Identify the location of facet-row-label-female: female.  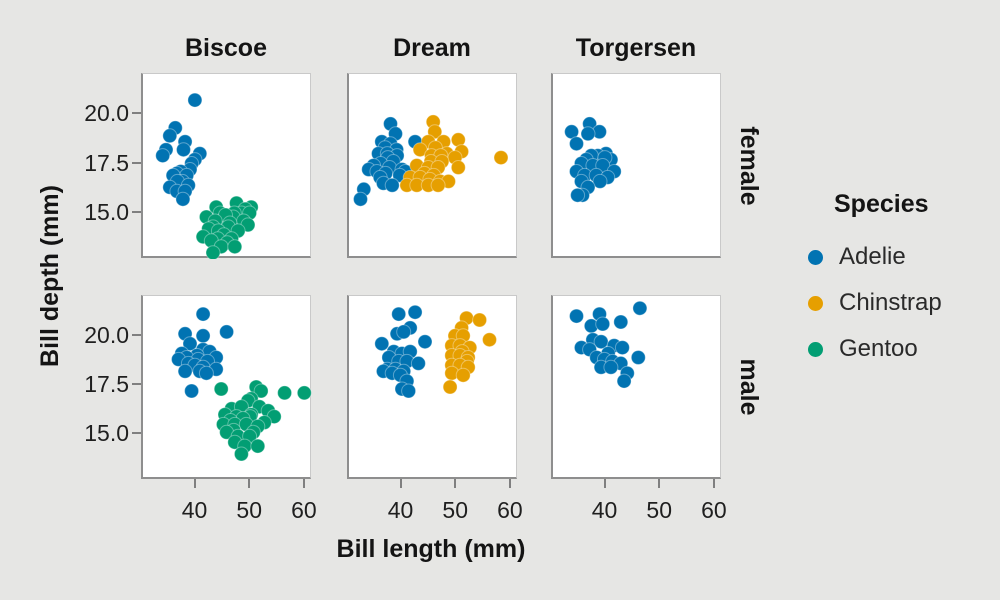
(749, 165).